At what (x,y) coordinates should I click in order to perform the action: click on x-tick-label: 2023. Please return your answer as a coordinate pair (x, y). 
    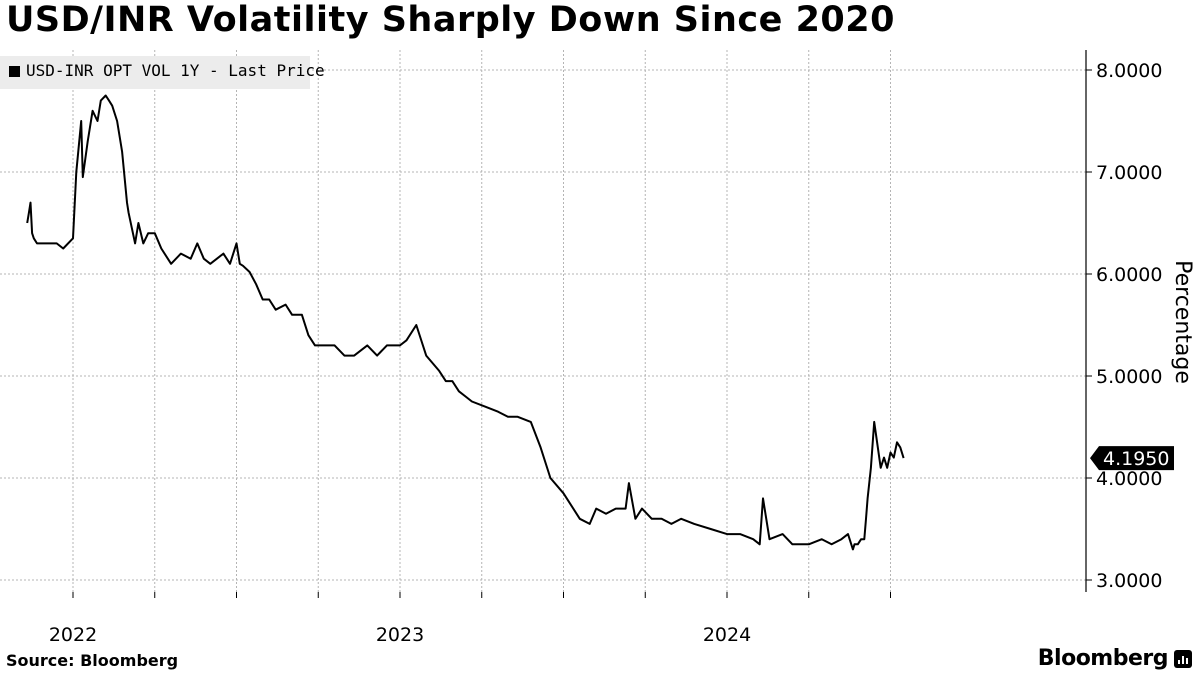
    Looking at the image, I should click on (400, 635).